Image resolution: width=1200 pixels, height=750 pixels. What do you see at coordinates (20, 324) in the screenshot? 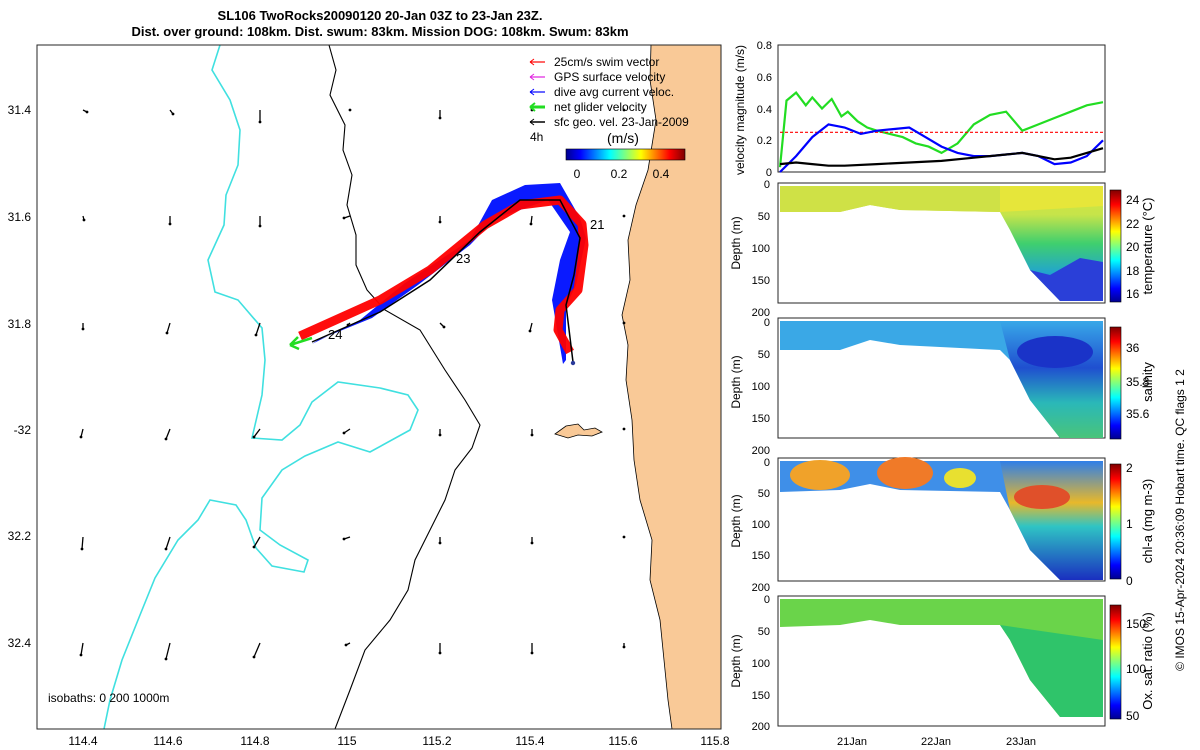
I see `y-tick-31.8: 31.8` at bounding box center [20, 324].